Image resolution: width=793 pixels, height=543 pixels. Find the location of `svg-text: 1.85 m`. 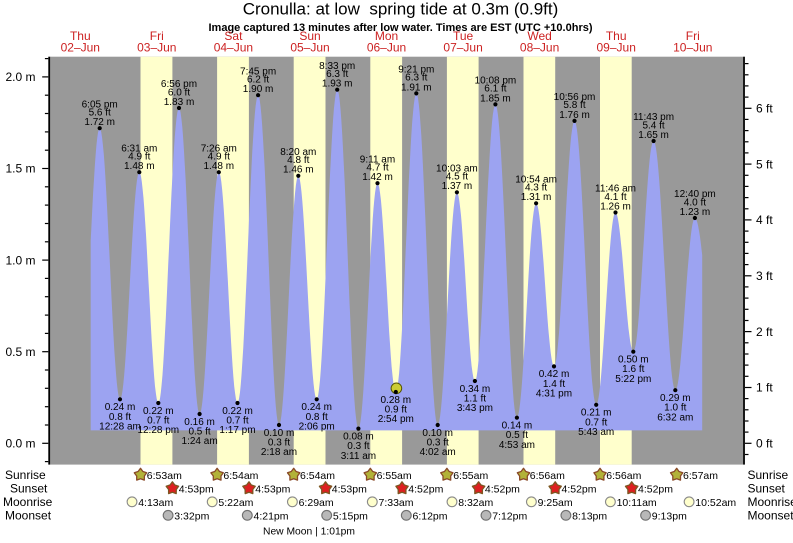

svg-text: 1.85 m is located at coordinates (495, 98).